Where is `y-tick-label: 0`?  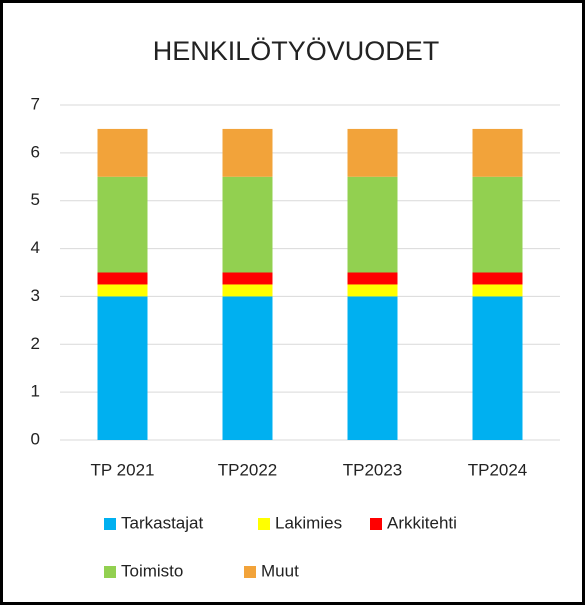
y-tick-label: 0 is located at coordinates (35, 438).